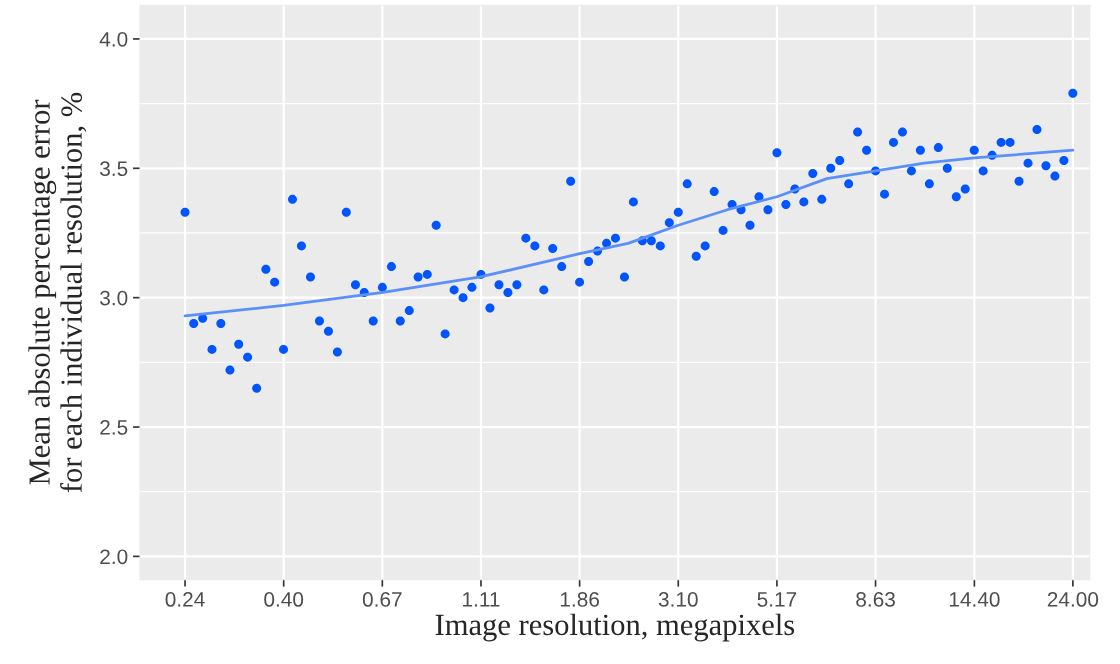 The image size is (1120, 664). What do you see at coordinates (579, 599) in the screenshot?
I see `x-tick-label: 1.86` at bounding box center [579, 599].